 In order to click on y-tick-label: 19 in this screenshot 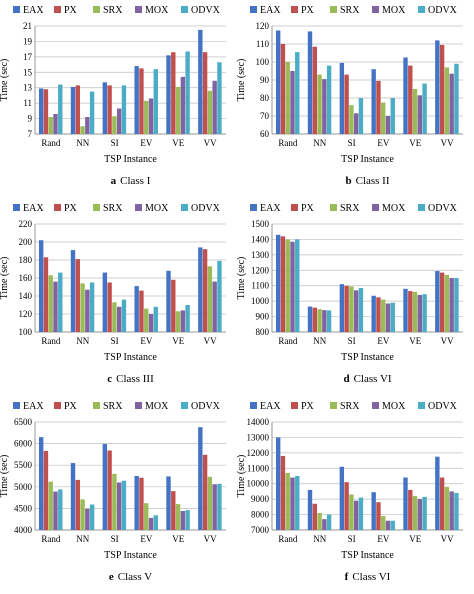, I will do `click(28, 41)`.